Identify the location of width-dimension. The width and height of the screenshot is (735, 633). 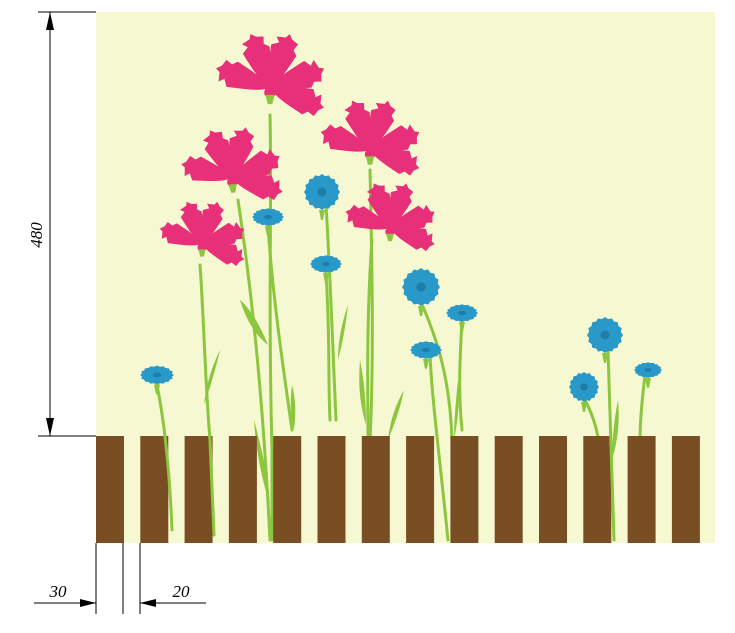
(120, 578).